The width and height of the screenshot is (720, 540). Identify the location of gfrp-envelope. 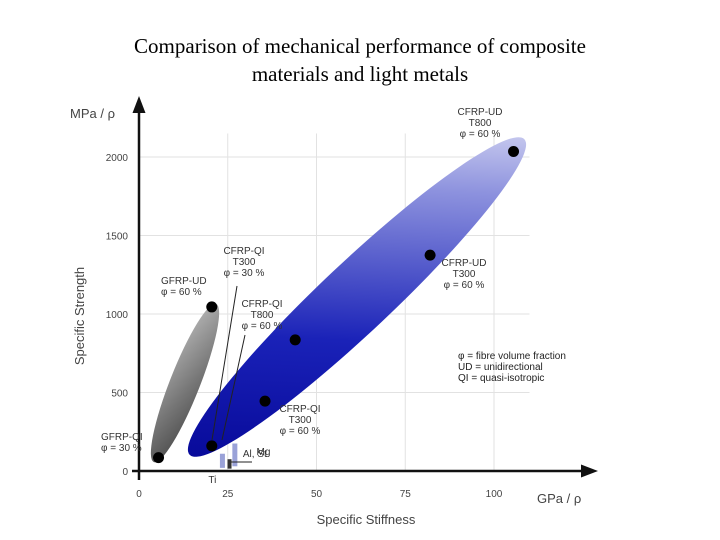
(185, 383).